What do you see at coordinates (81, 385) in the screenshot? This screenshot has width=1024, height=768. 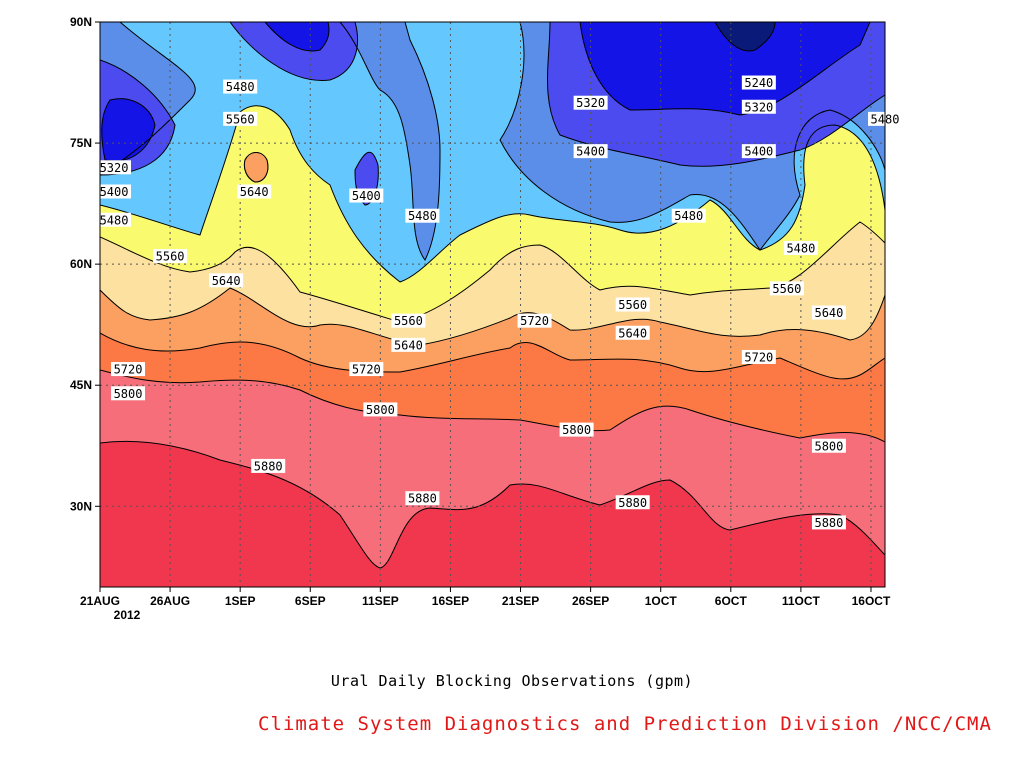 I see `y-tick-label: 45N` at bounding box center [81, 385].